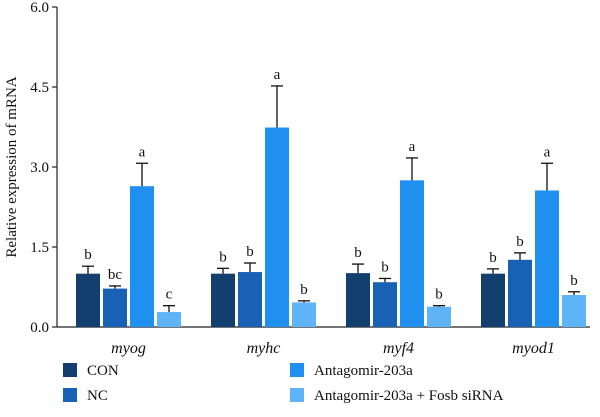  Describe the element at coordinates (39, 8) in the screenshot. I see `y-tick-label: 6.0` at that location.